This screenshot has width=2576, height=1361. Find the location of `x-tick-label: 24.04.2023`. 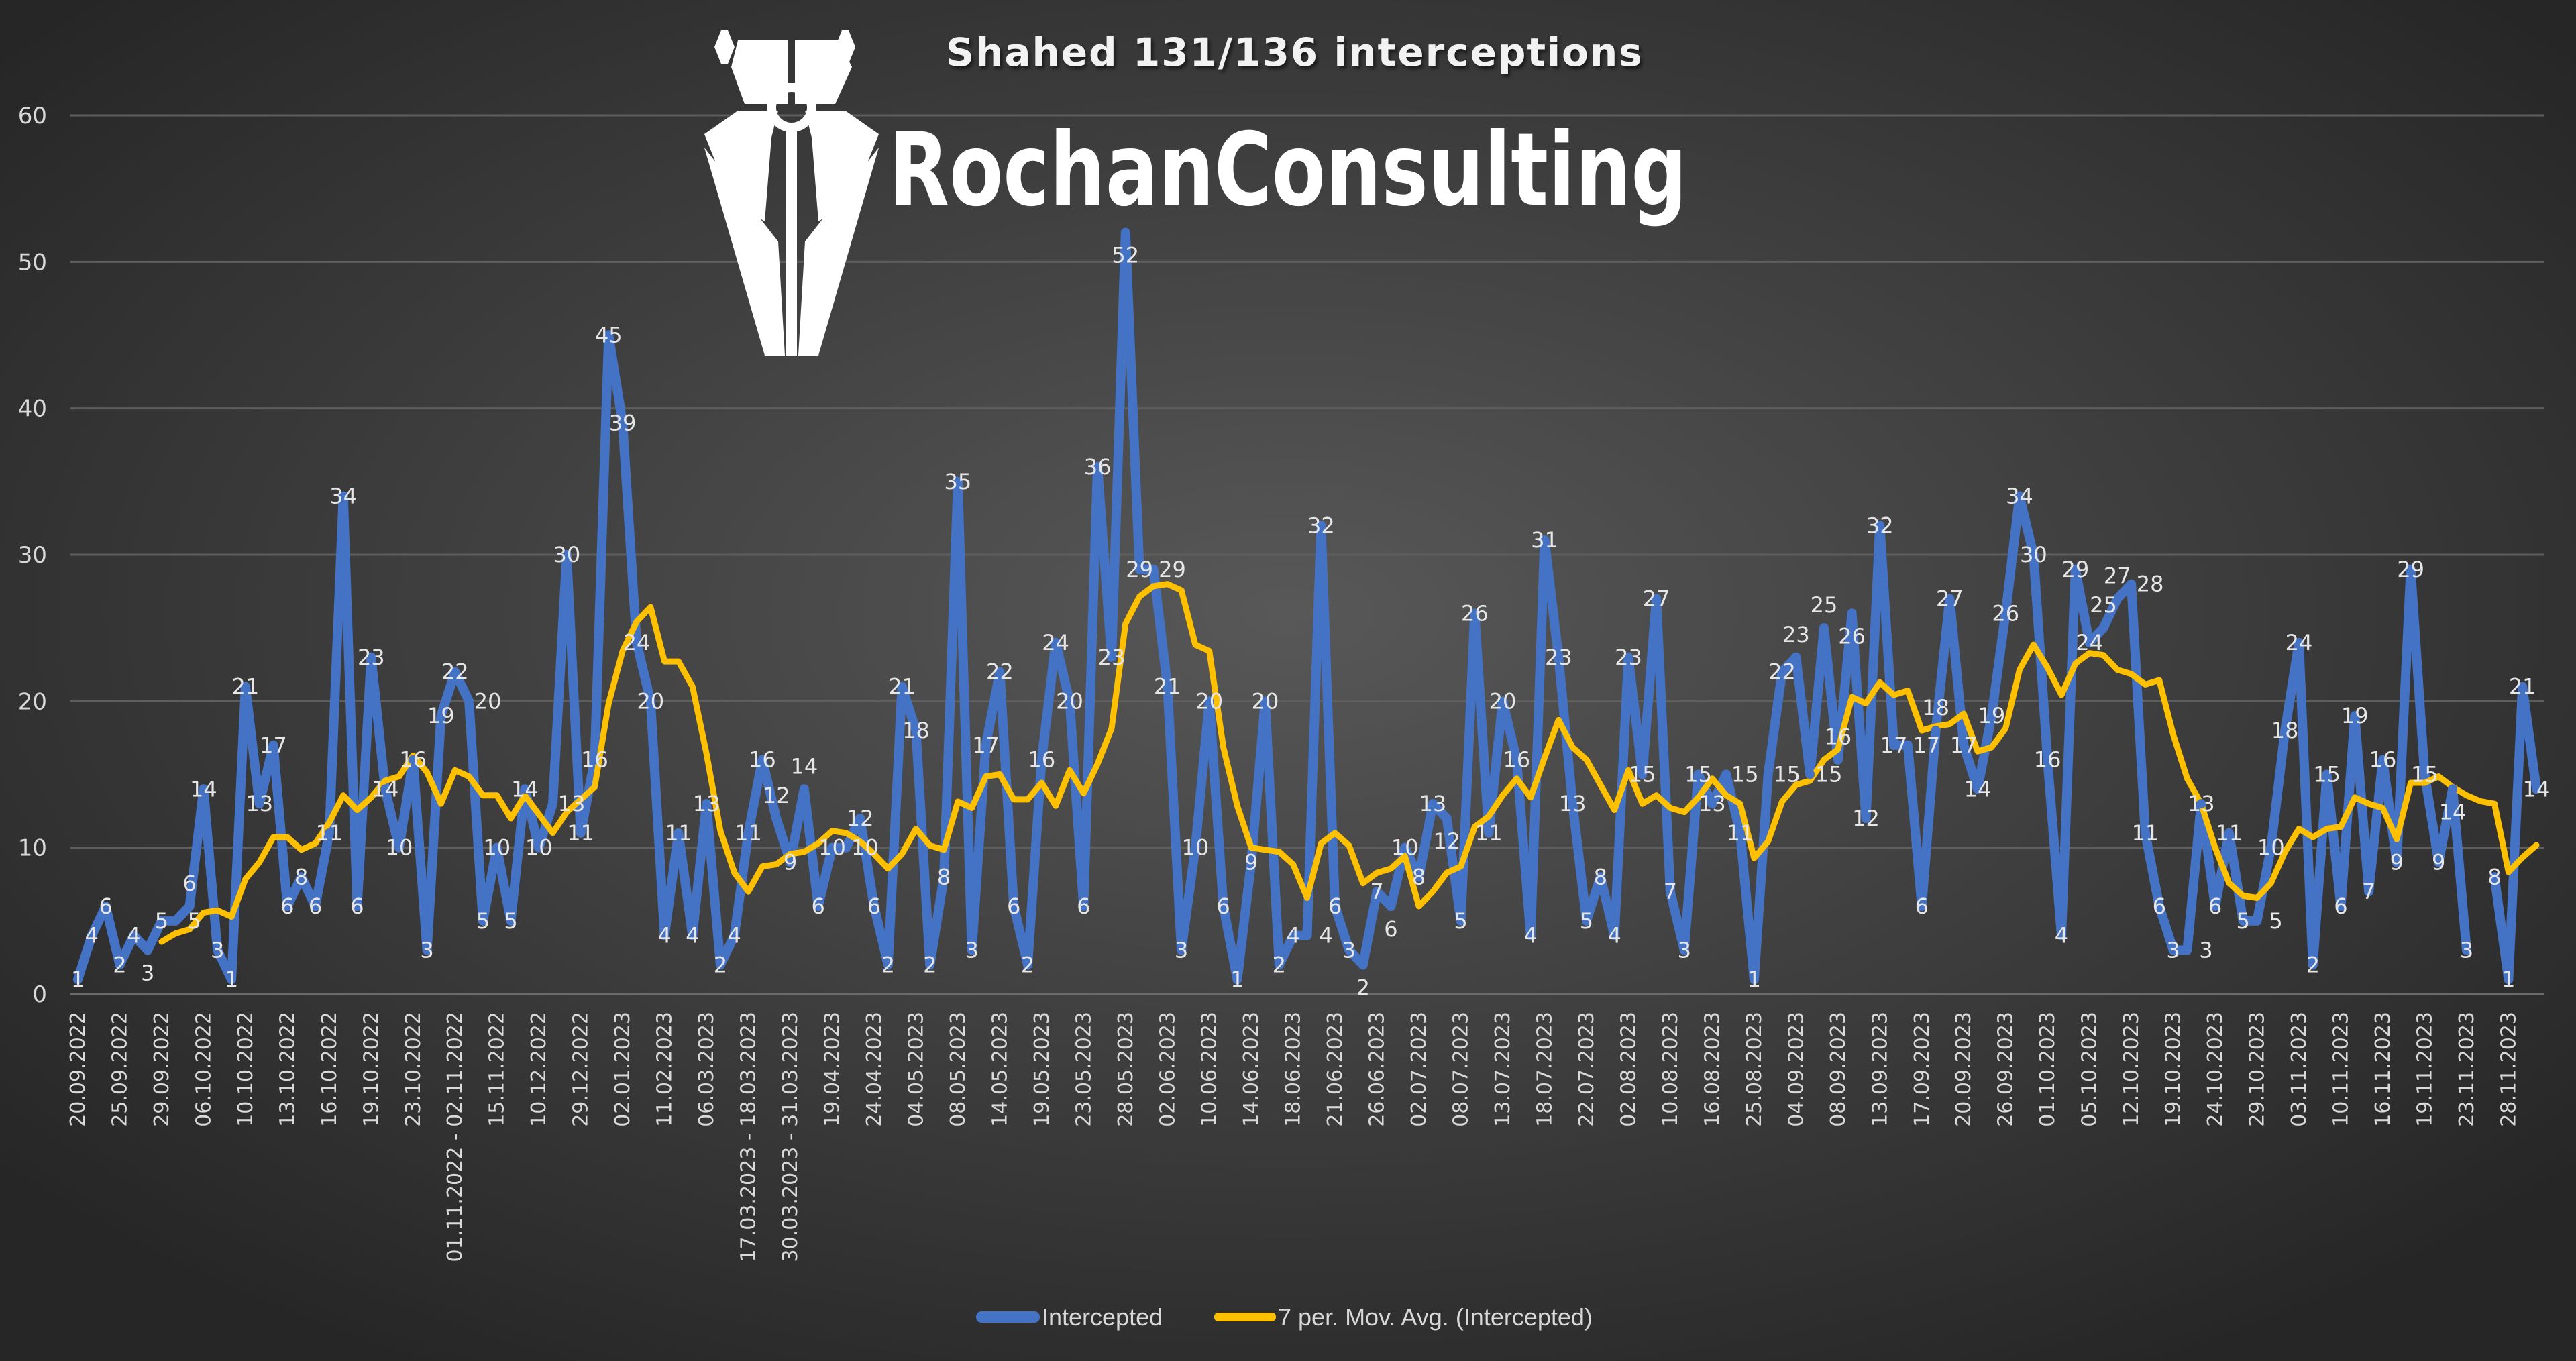

x-tick-label: 24.04.2023 is located at coordinates (874, 1069).